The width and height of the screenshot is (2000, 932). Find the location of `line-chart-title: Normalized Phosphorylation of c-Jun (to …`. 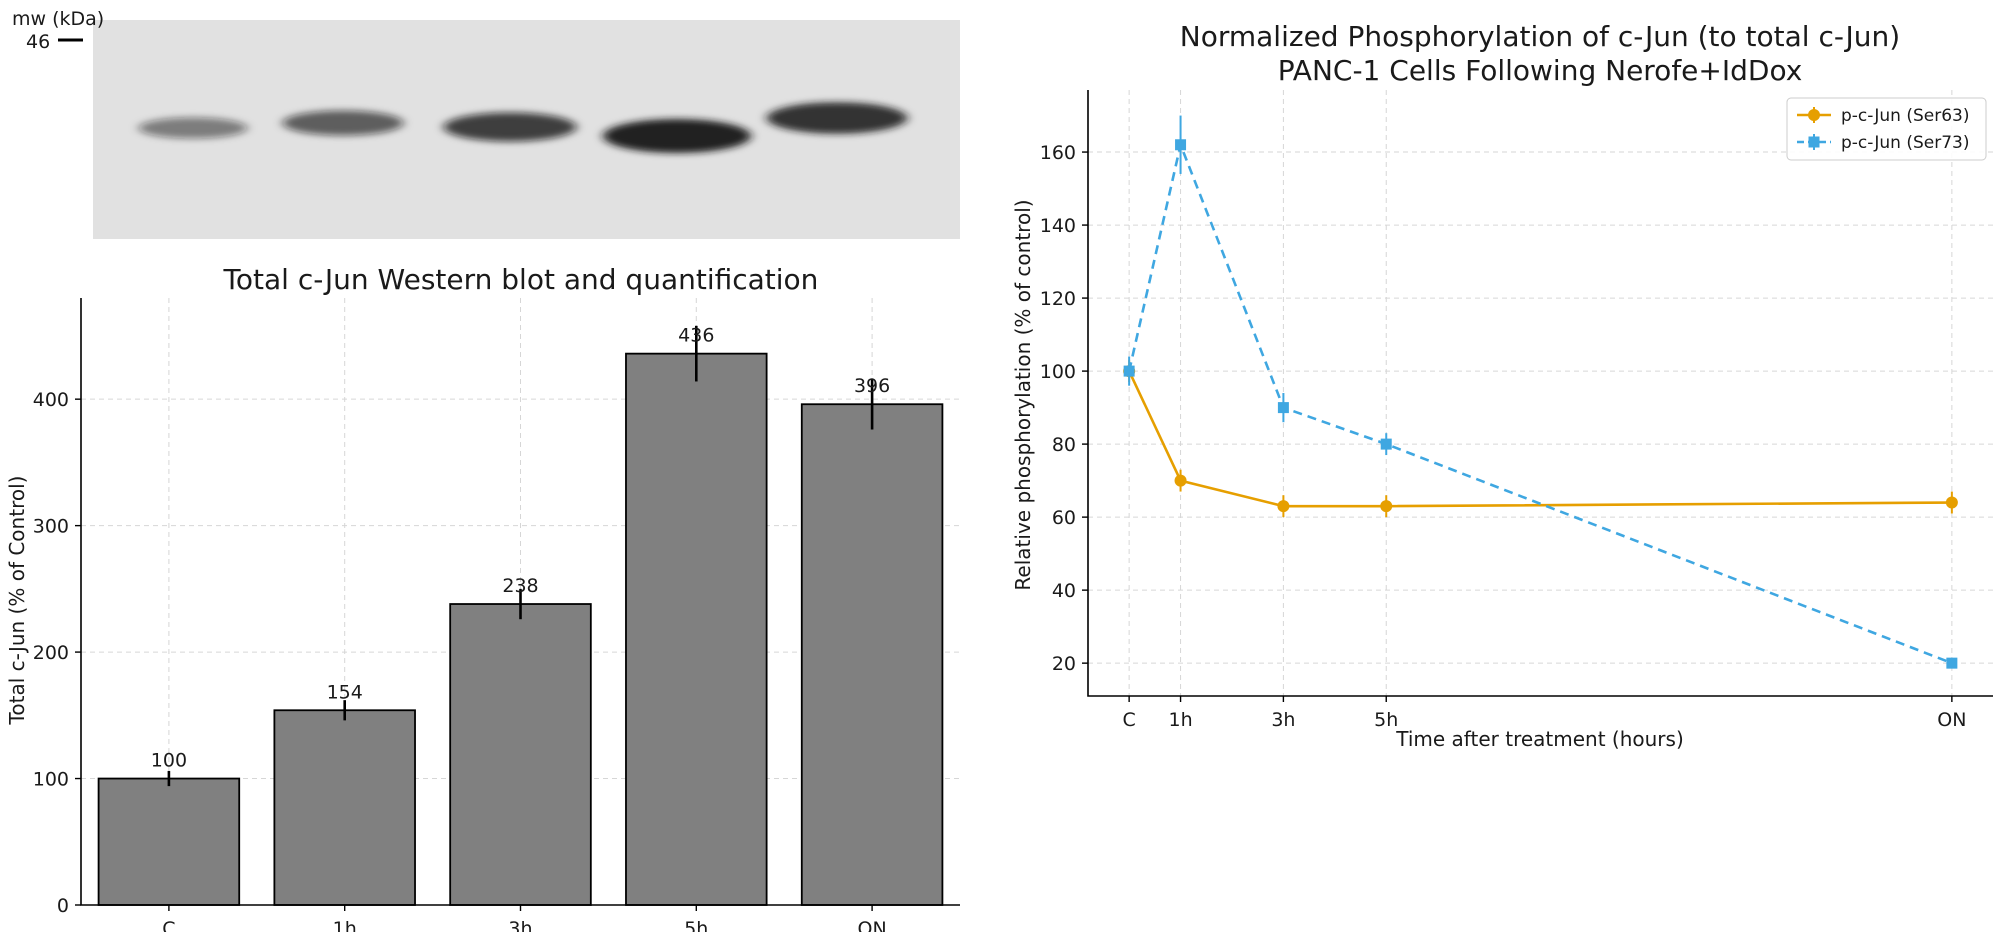

line-chart-title: Normalized Phosphorylation of c-Jun (to … is located at coordinates (1540, 36).